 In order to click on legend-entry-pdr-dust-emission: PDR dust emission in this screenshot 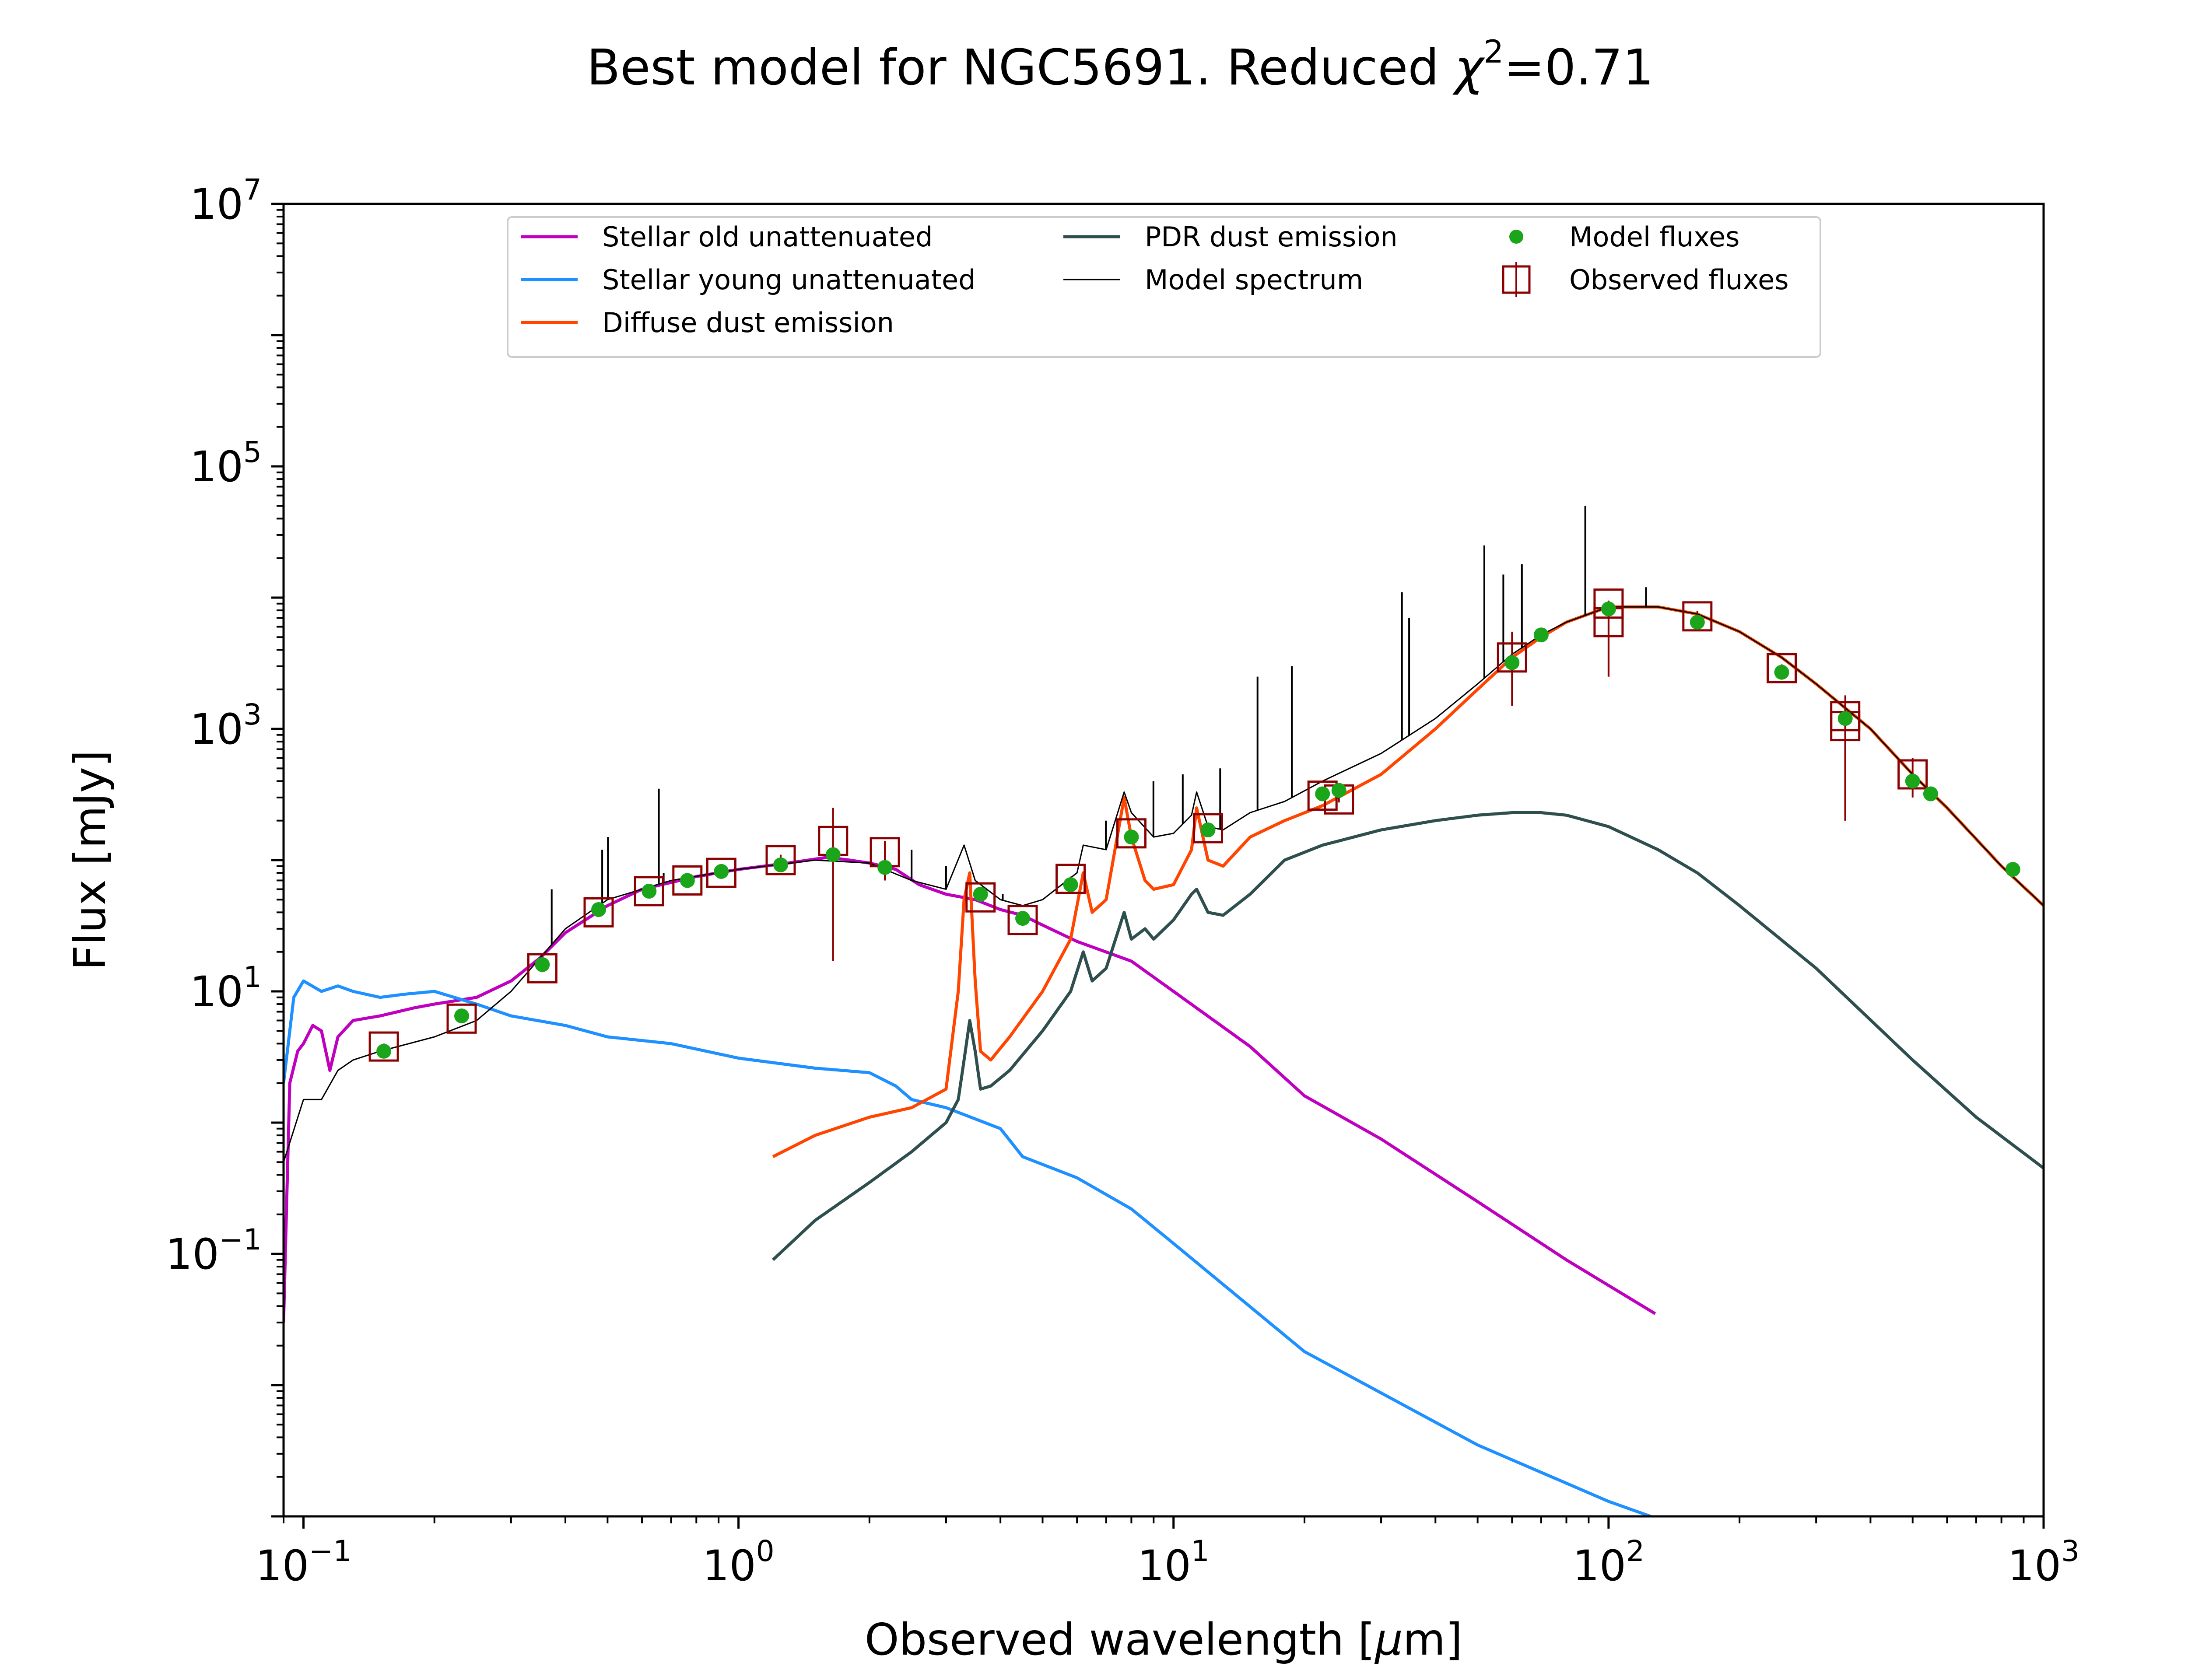, I will do `click(1230, 237)`.